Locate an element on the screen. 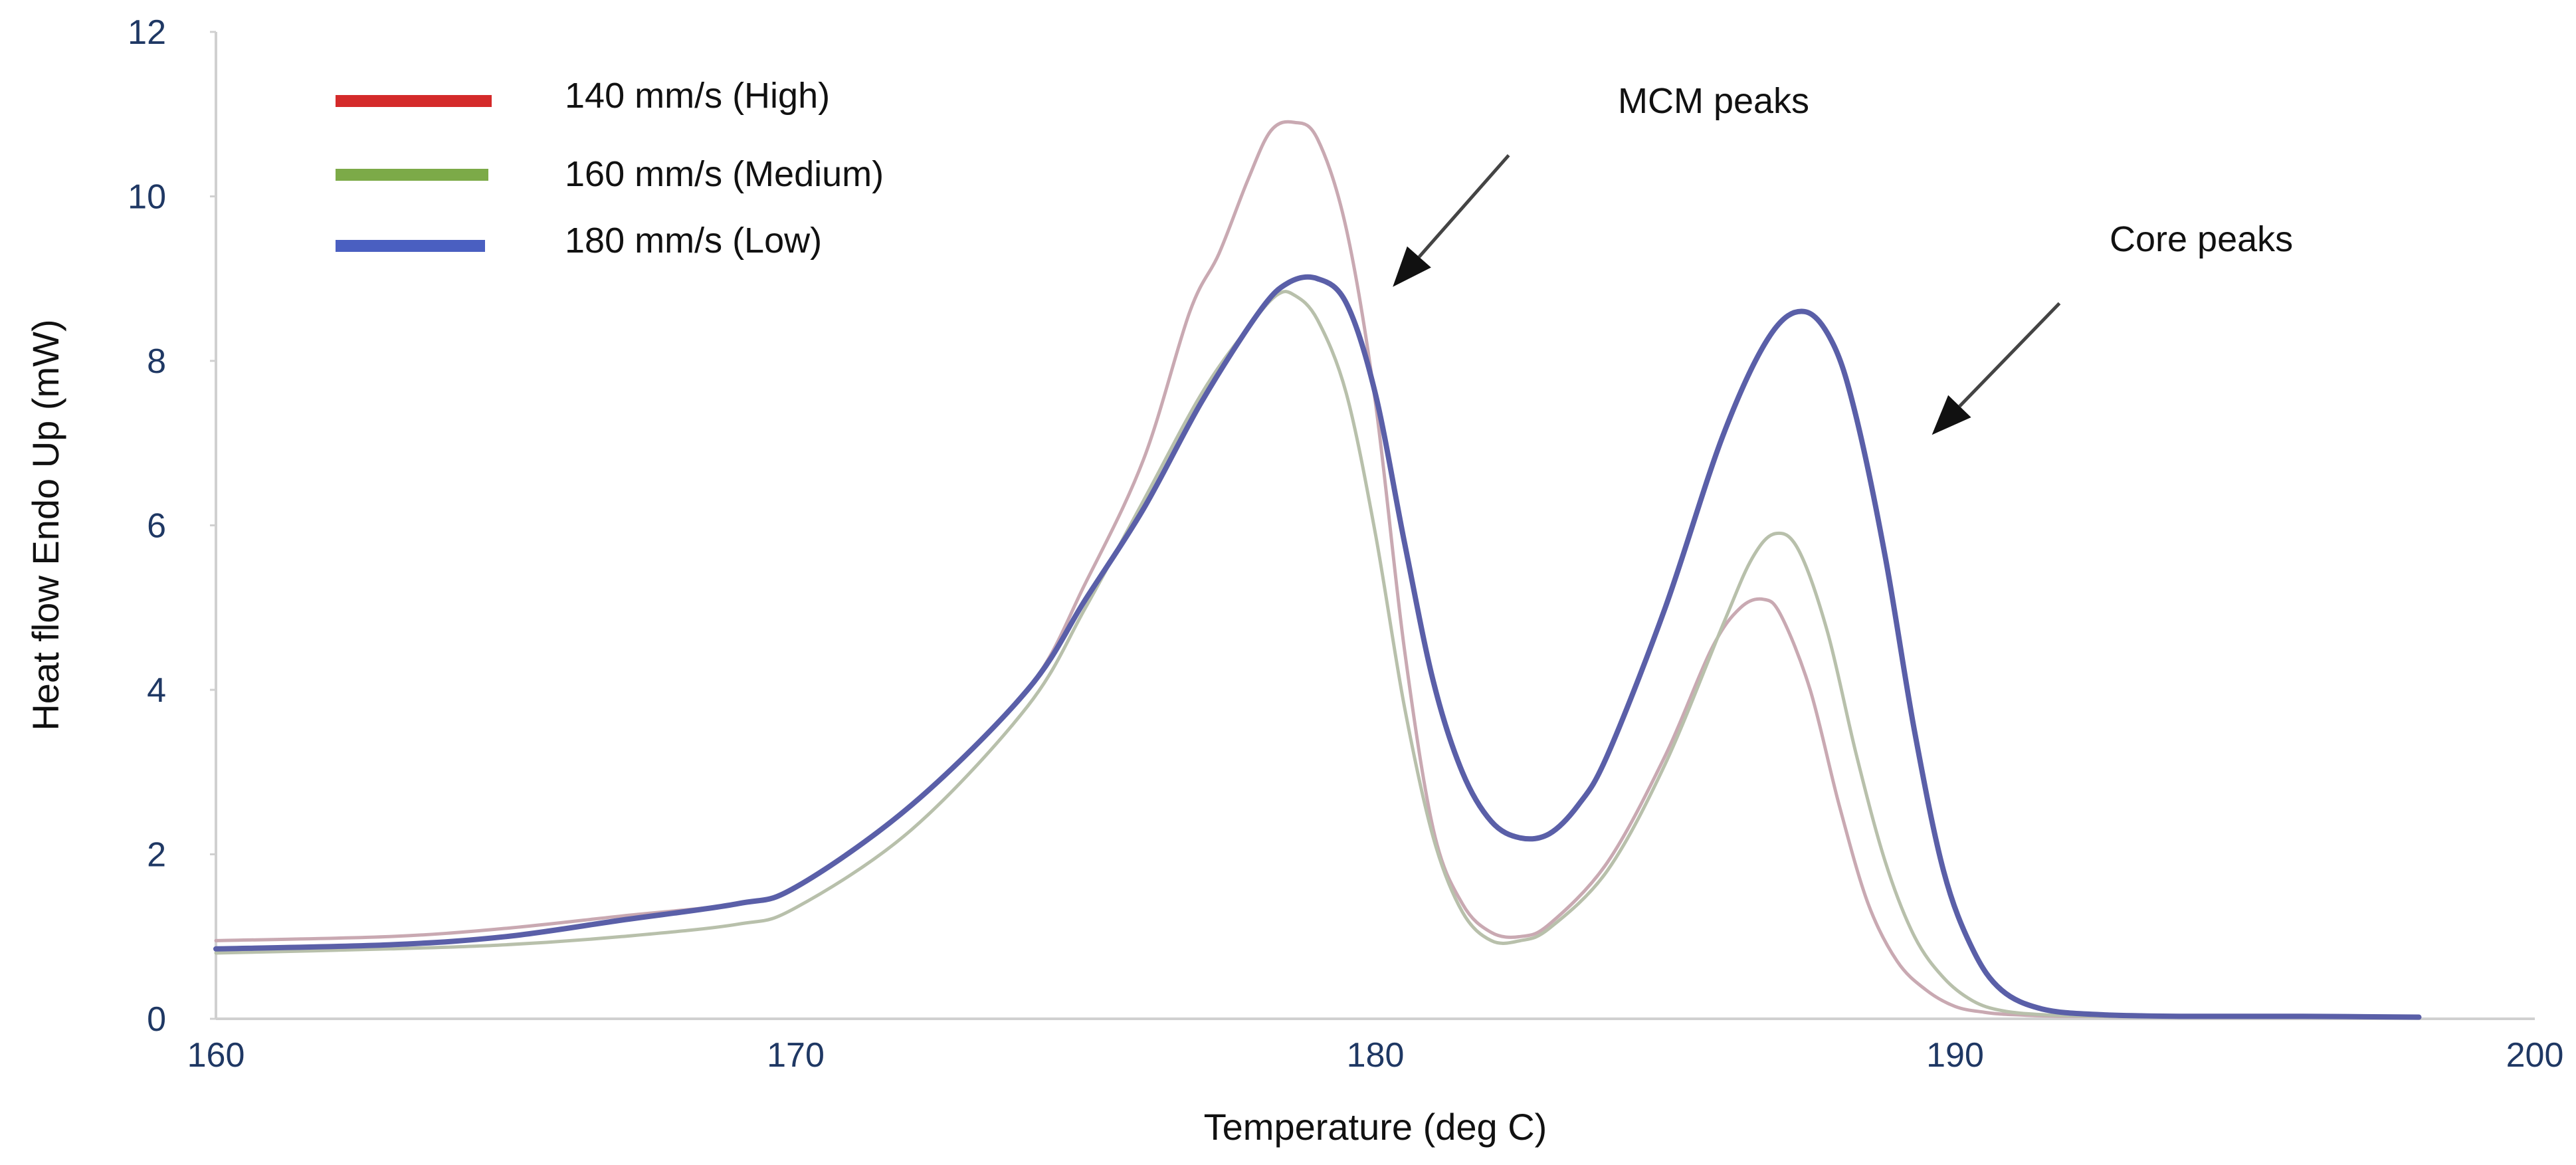 This screenshot has height=1165, width=2576. y-tick-label-4: 4 is located at coordinates (156, 690).